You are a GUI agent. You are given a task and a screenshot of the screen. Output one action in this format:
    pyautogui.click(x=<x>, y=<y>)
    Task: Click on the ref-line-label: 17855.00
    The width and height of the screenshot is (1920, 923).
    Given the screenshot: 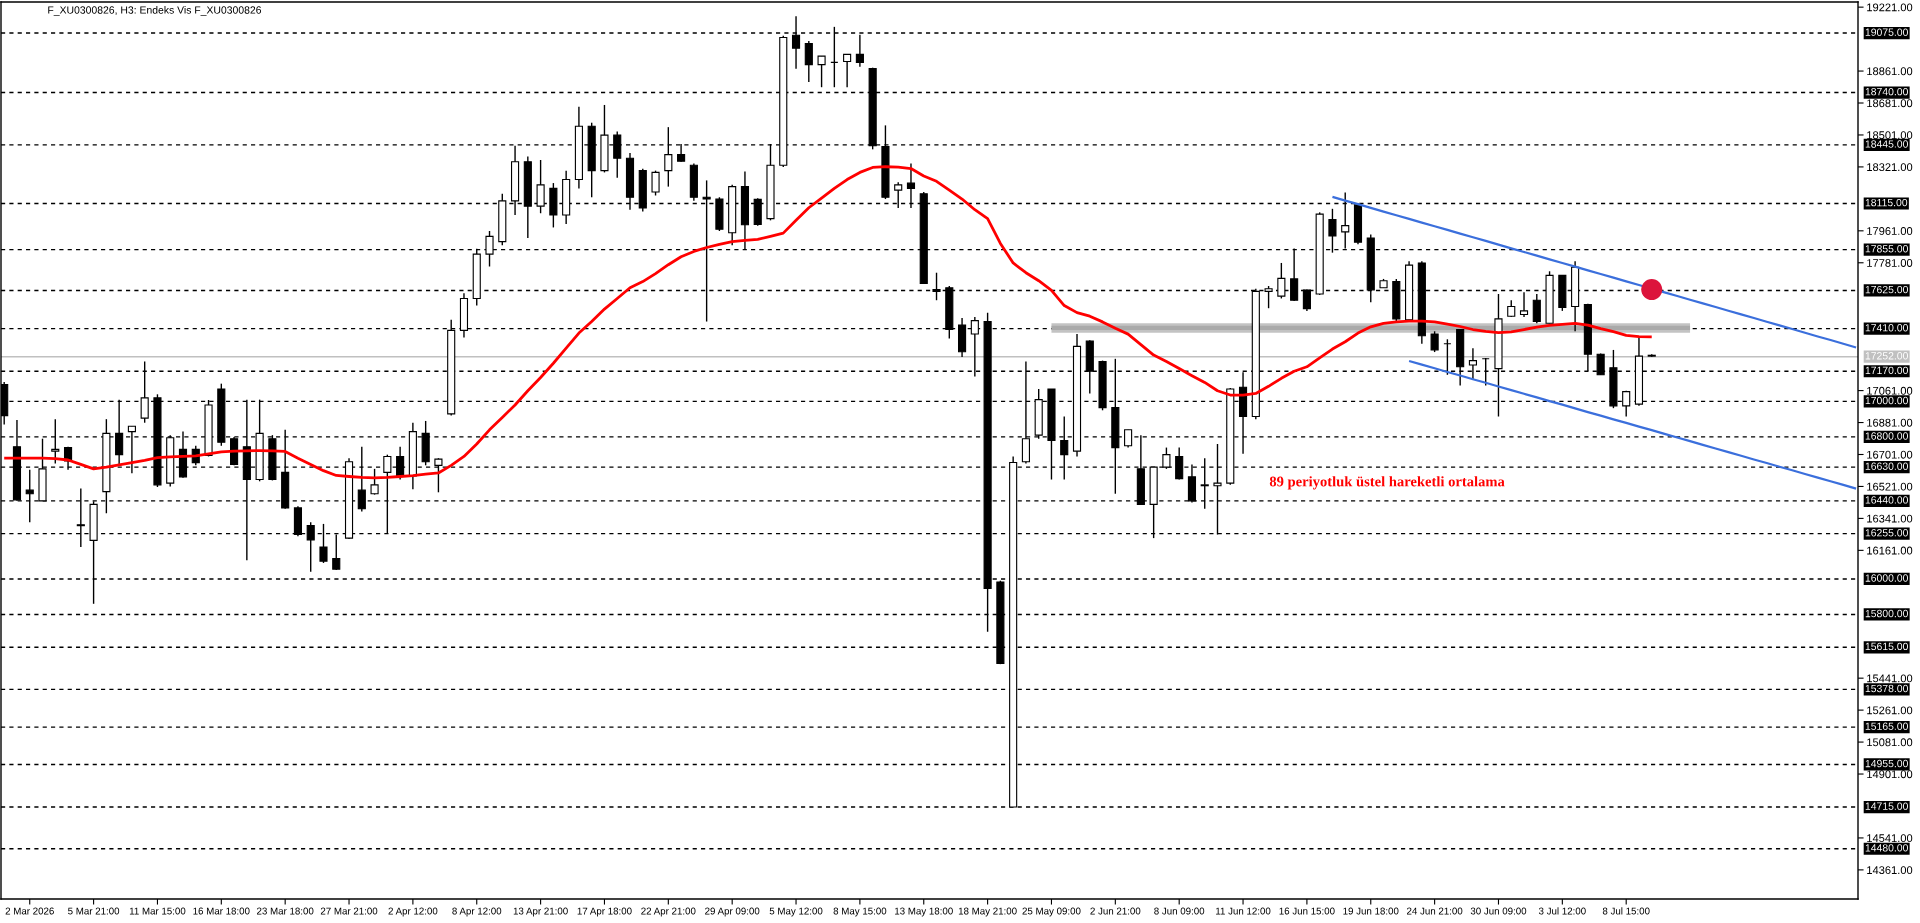 What is the action you would take?
    pyautogui.click(x=1886, y=249)
    